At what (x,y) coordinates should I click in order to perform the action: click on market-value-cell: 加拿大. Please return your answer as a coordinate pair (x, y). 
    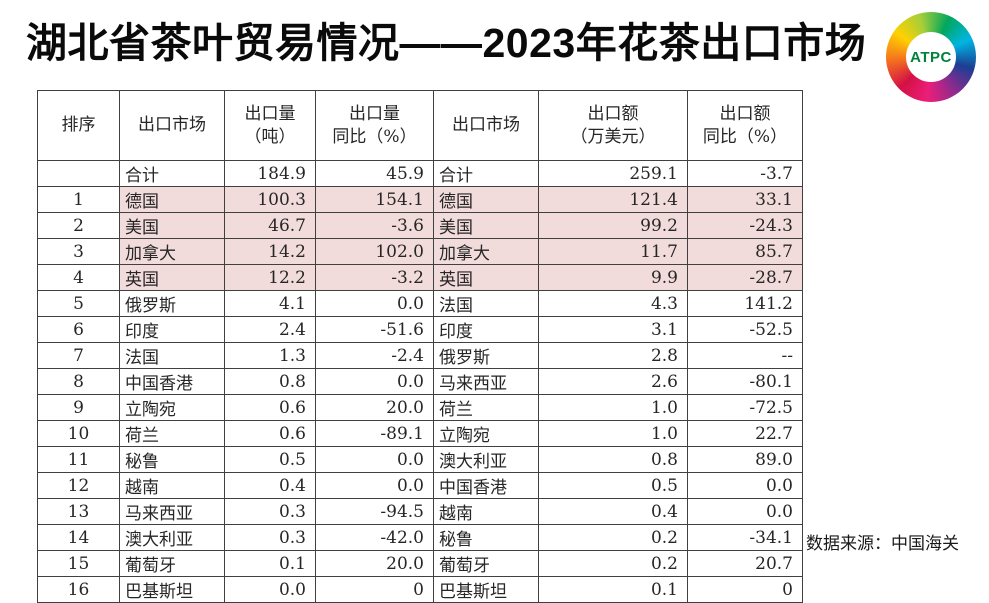
    Looking at the image, I should click on (486, 251).